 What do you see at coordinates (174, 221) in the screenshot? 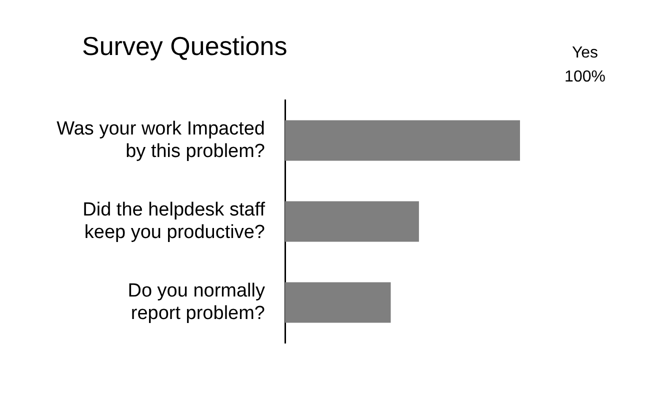
I see `y-tick-label: Did the helpdesk staff keep you productive?` at bounding box center [174, 221].